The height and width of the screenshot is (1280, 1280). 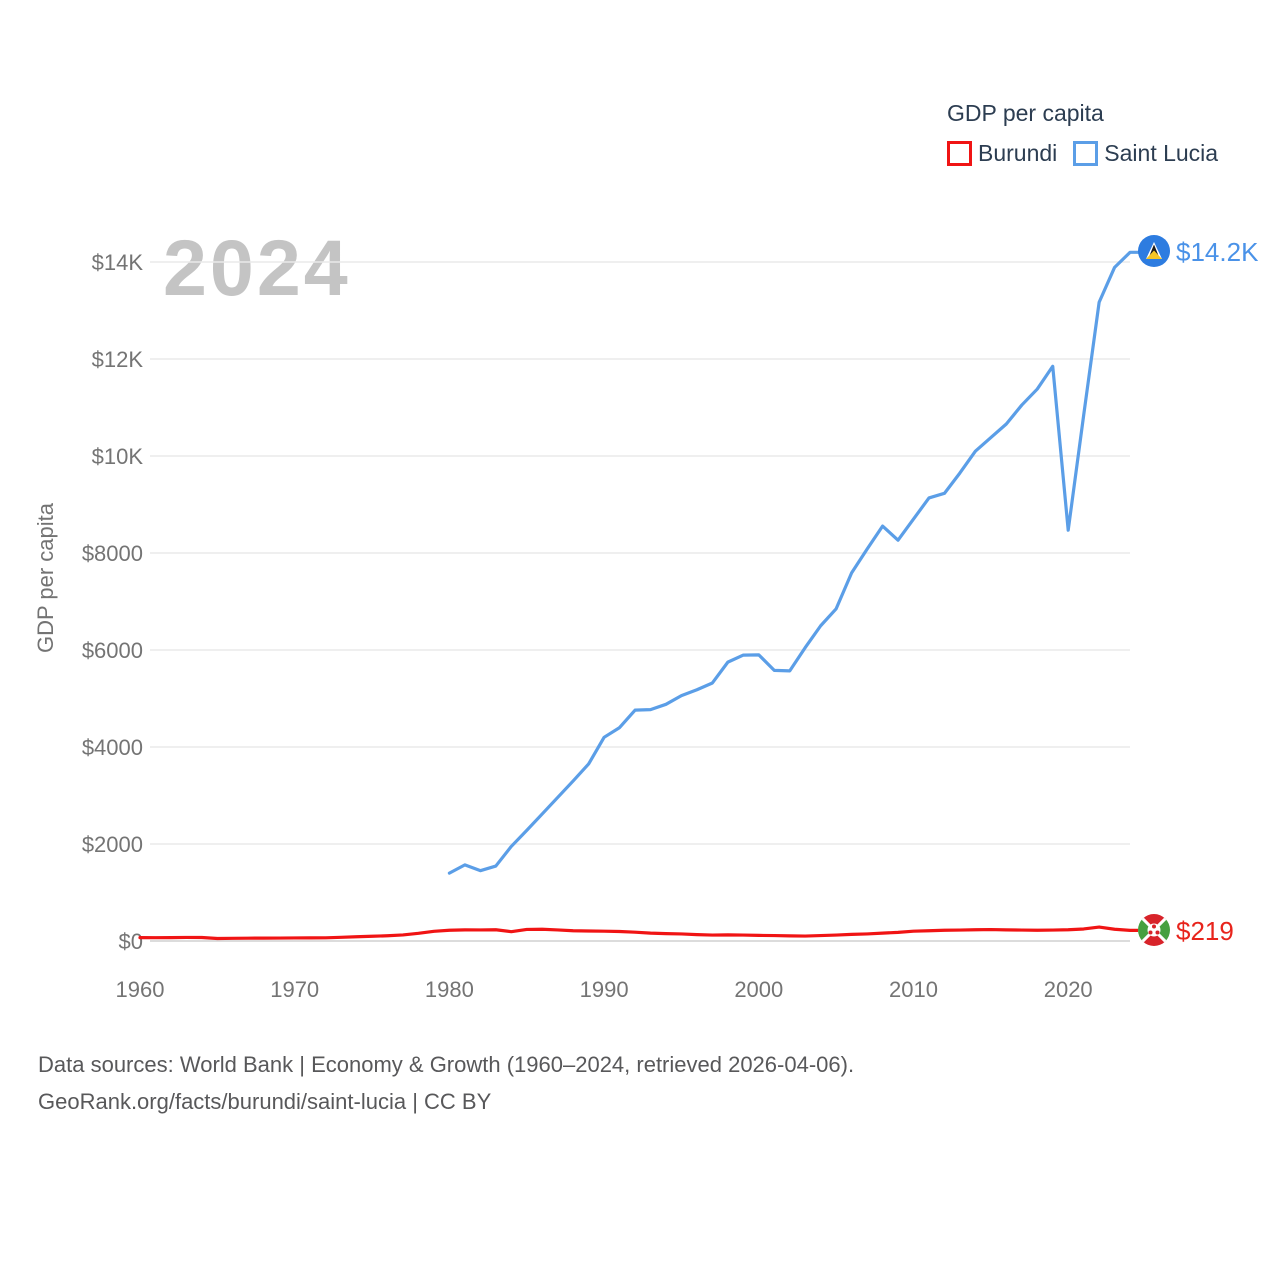 What do you see at coordinates (449, 989) in the screenshot?
I see `x-tick-label: 1980` at bounding box center [449, 989].